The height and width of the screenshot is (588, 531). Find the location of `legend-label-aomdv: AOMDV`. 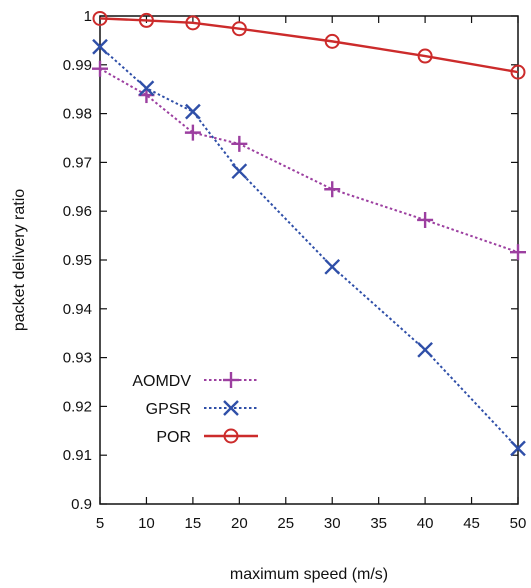

legend-label-aomdv: AOMDV is located at coordinates (161, 381).